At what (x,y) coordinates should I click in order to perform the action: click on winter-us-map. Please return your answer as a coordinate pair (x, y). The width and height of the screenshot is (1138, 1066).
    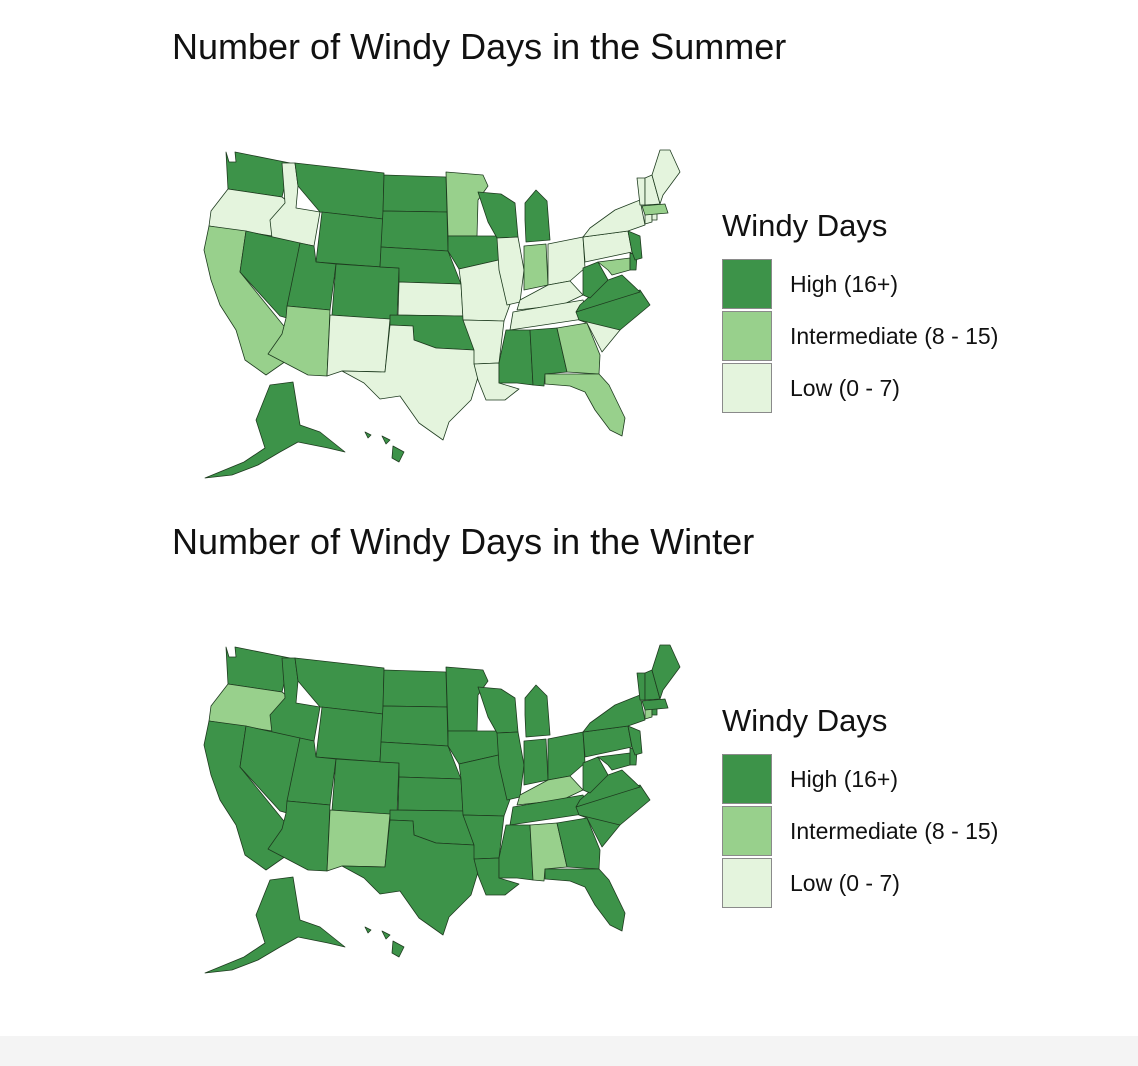
    Looking at the image, I should click on (442, 809).